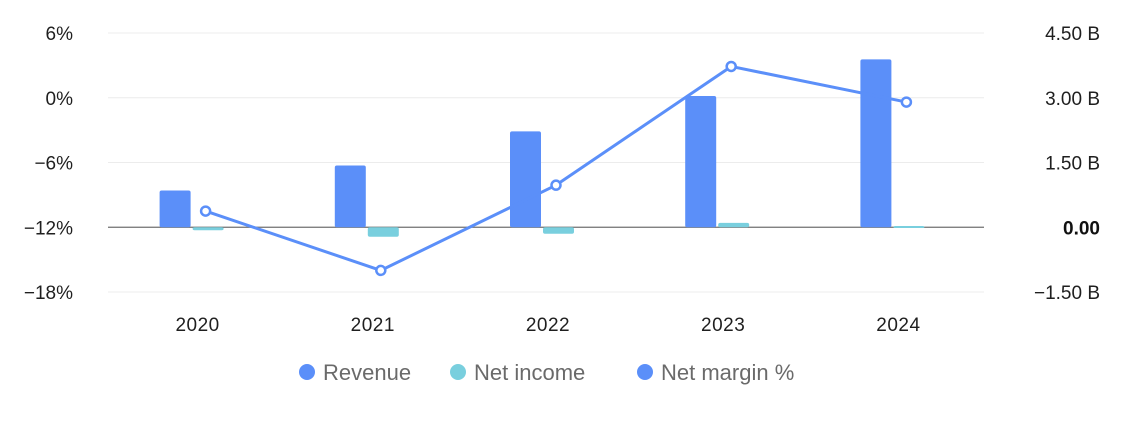 The height and width of the screenshot is (421, 1130). I want to click on x-axis-tick-label: 2022, so click(548, 325).